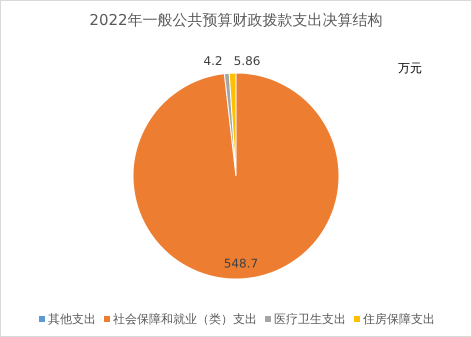 The image size is (472, 337). Describe the element at coordinates (236, 20) in the screenshot. I see `chart-title: 2022年一般公共预算财政拨款支出决算结构` at that location.